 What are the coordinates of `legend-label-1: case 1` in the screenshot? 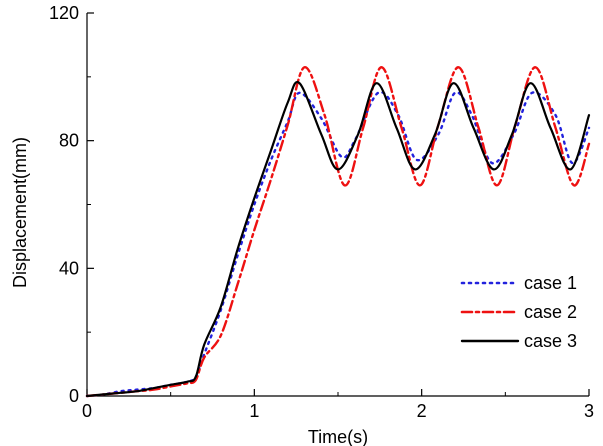 It's located at (550, 283).